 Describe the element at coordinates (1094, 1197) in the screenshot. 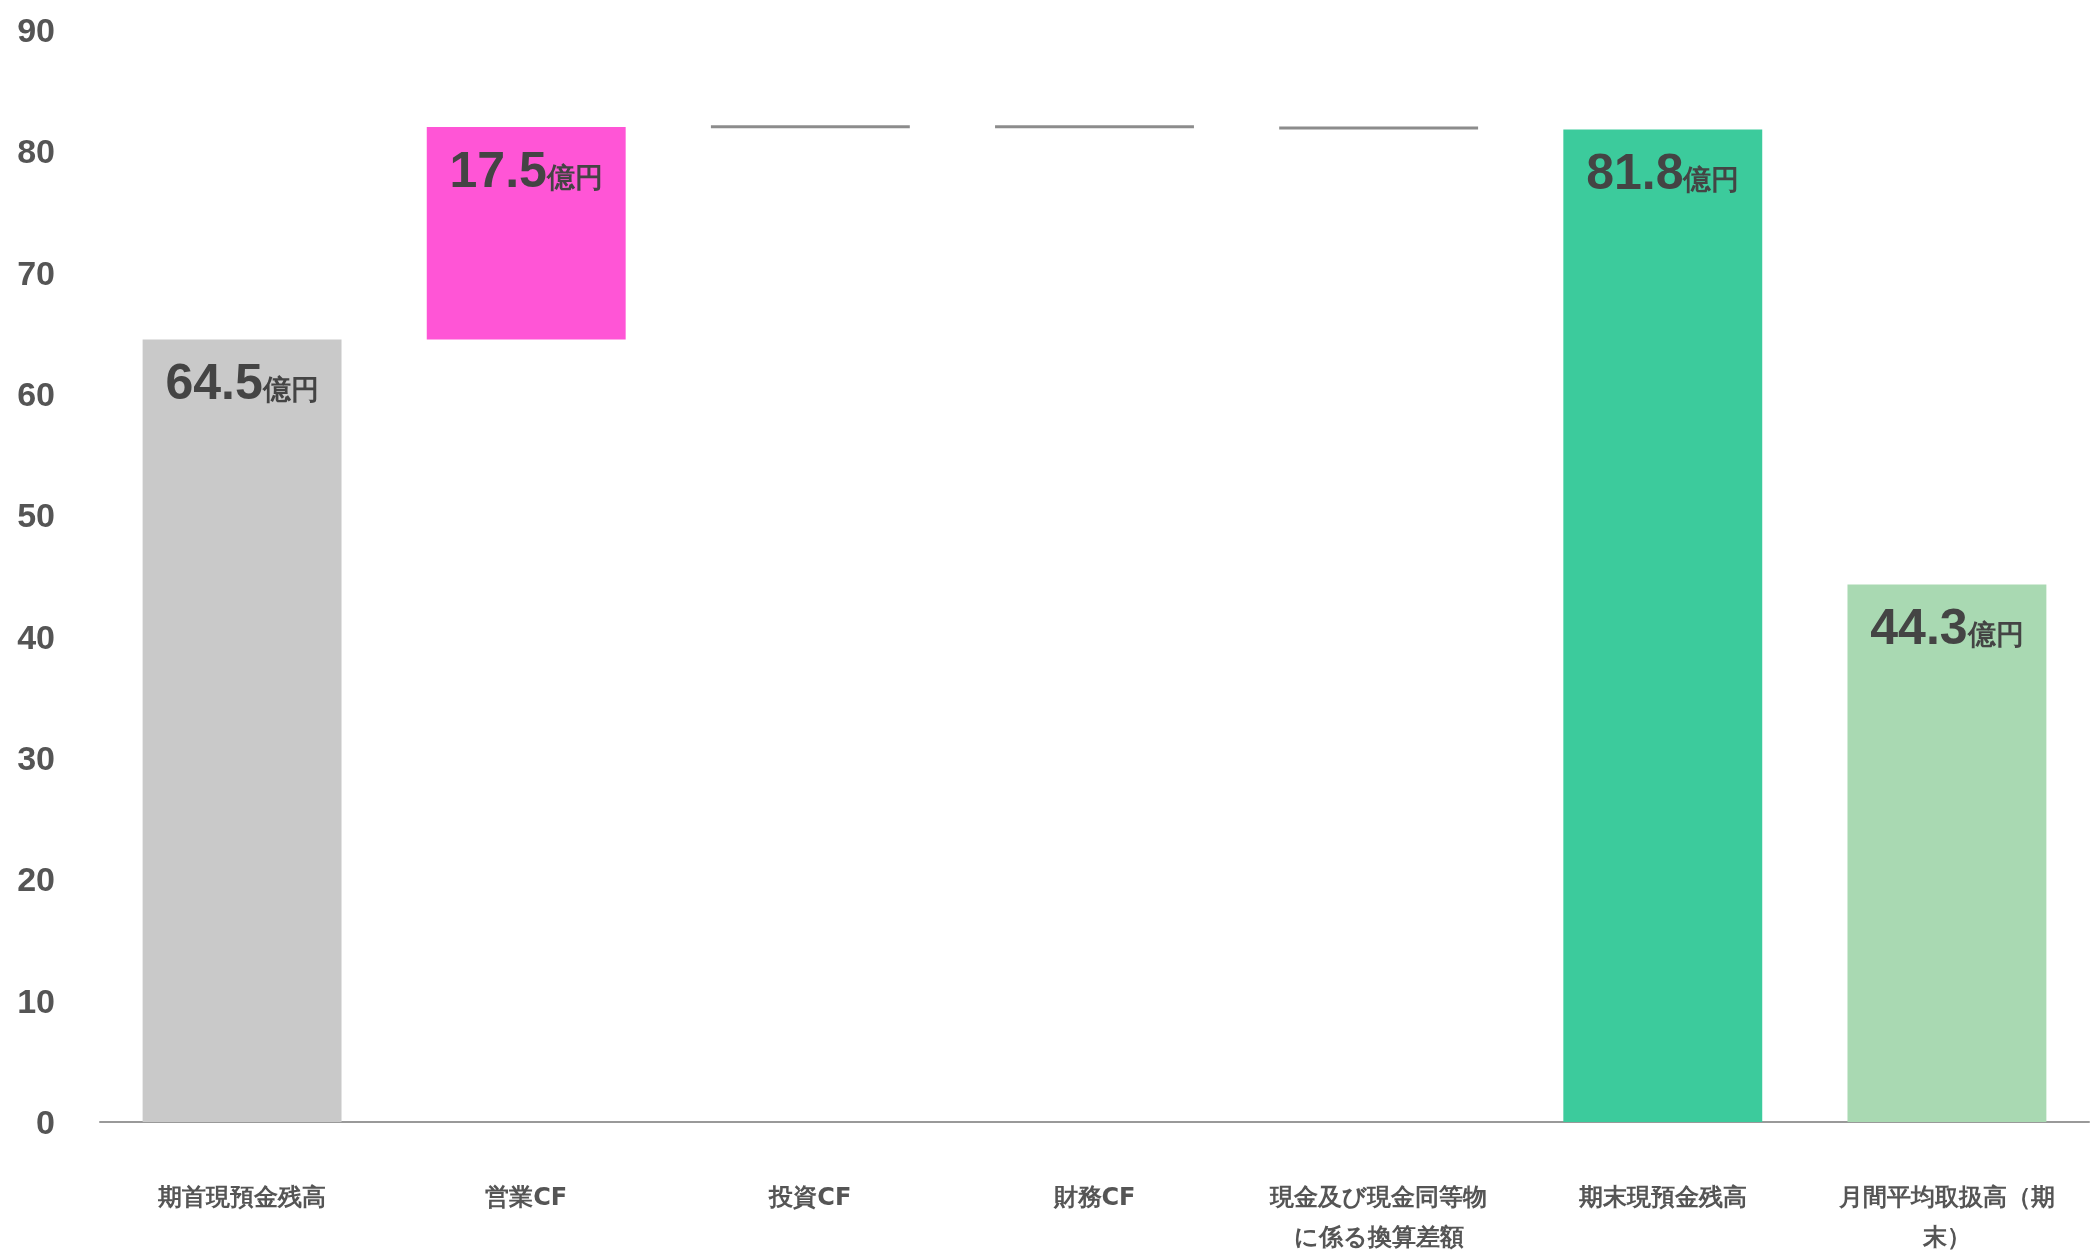

I see `x-tick-label: 財務CF` at that location.